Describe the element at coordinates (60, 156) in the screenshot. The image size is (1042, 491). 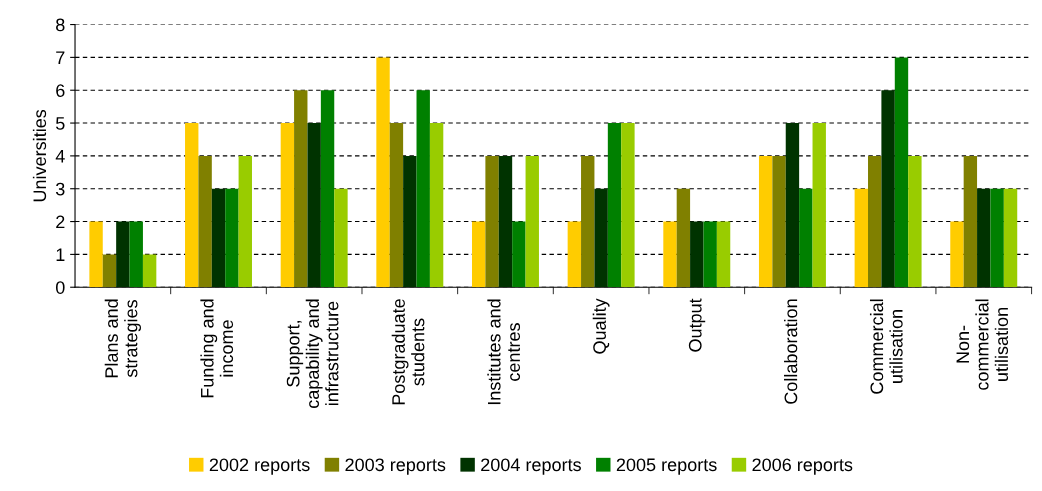
I see `y-tick-label: 4` at that location.